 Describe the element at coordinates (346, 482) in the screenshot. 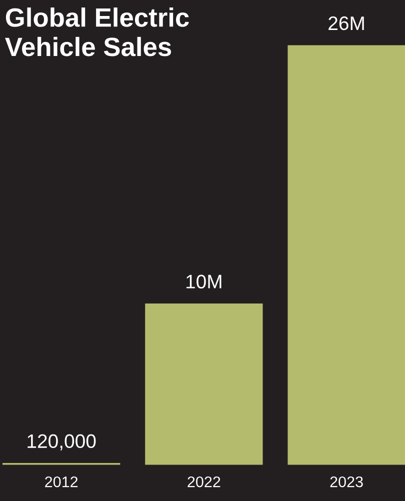

I see `x-tick-label: 2023` at that location.